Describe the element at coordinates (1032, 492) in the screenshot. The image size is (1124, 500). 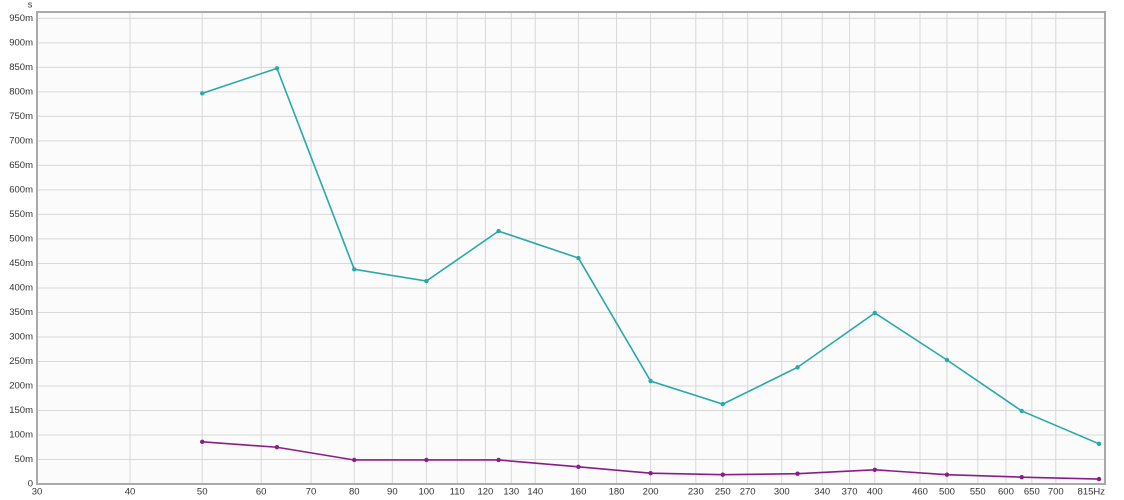
I see `x-tick-label: 650` at that location.